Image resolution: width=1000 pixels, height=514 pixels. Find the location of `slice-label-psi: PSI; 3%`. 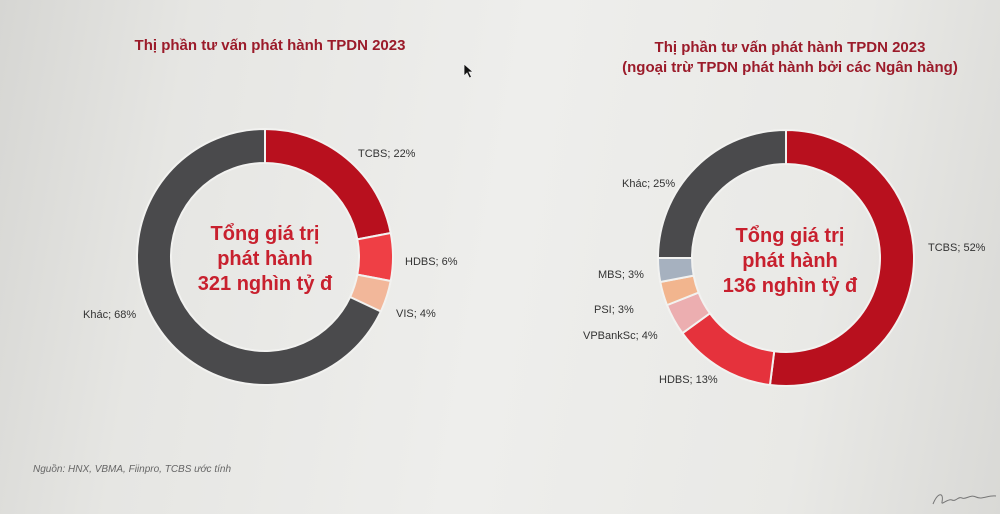

slice-label-psi: PSI; 3% is located at coordinates (614, 310).